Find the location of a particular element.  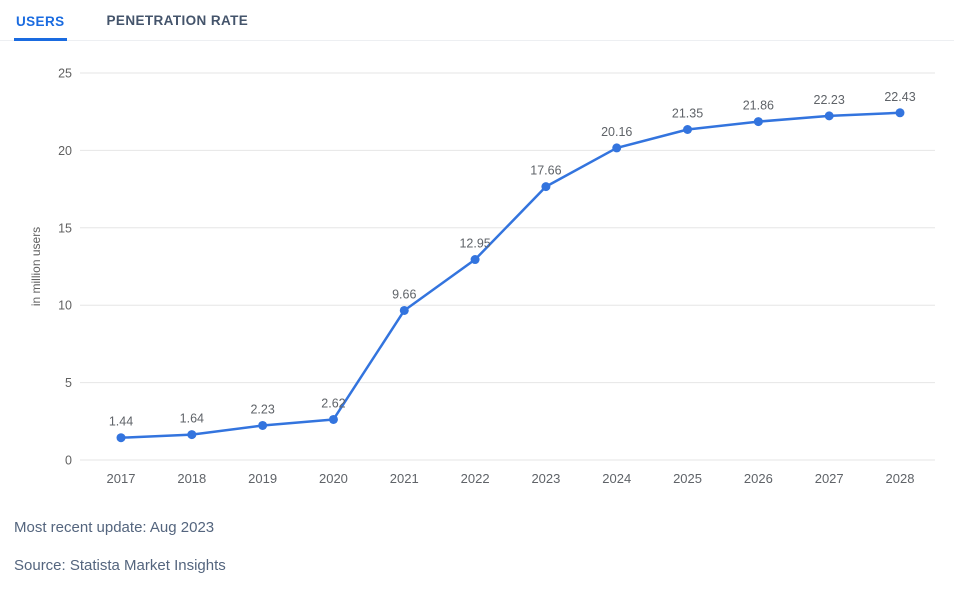

x-tick-label: 2020 is located at coordinates (333, 478).